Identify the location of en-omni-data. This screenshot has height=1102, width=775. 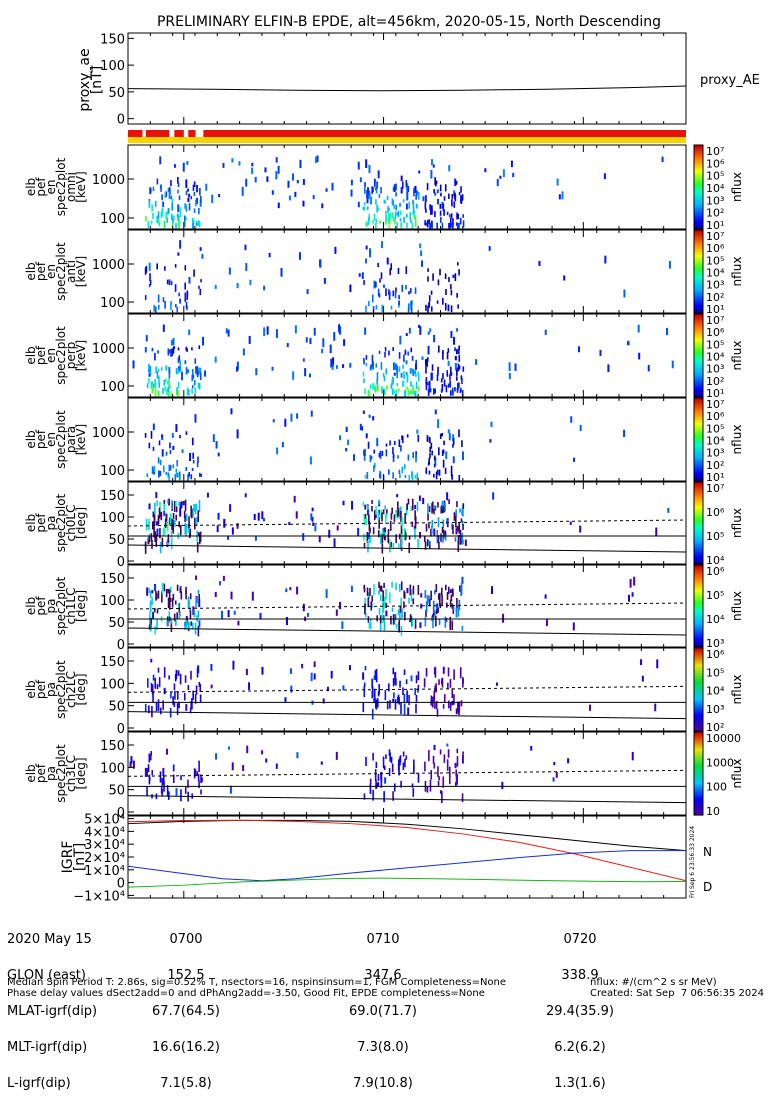
(404, 193).